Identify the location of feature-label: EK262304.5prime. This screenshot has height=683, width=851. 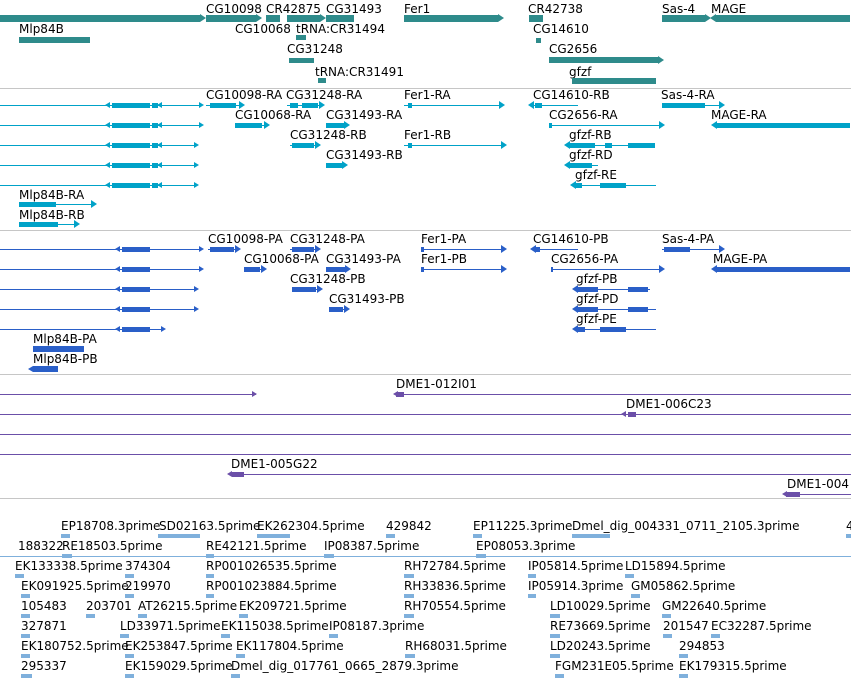
(311, 526).